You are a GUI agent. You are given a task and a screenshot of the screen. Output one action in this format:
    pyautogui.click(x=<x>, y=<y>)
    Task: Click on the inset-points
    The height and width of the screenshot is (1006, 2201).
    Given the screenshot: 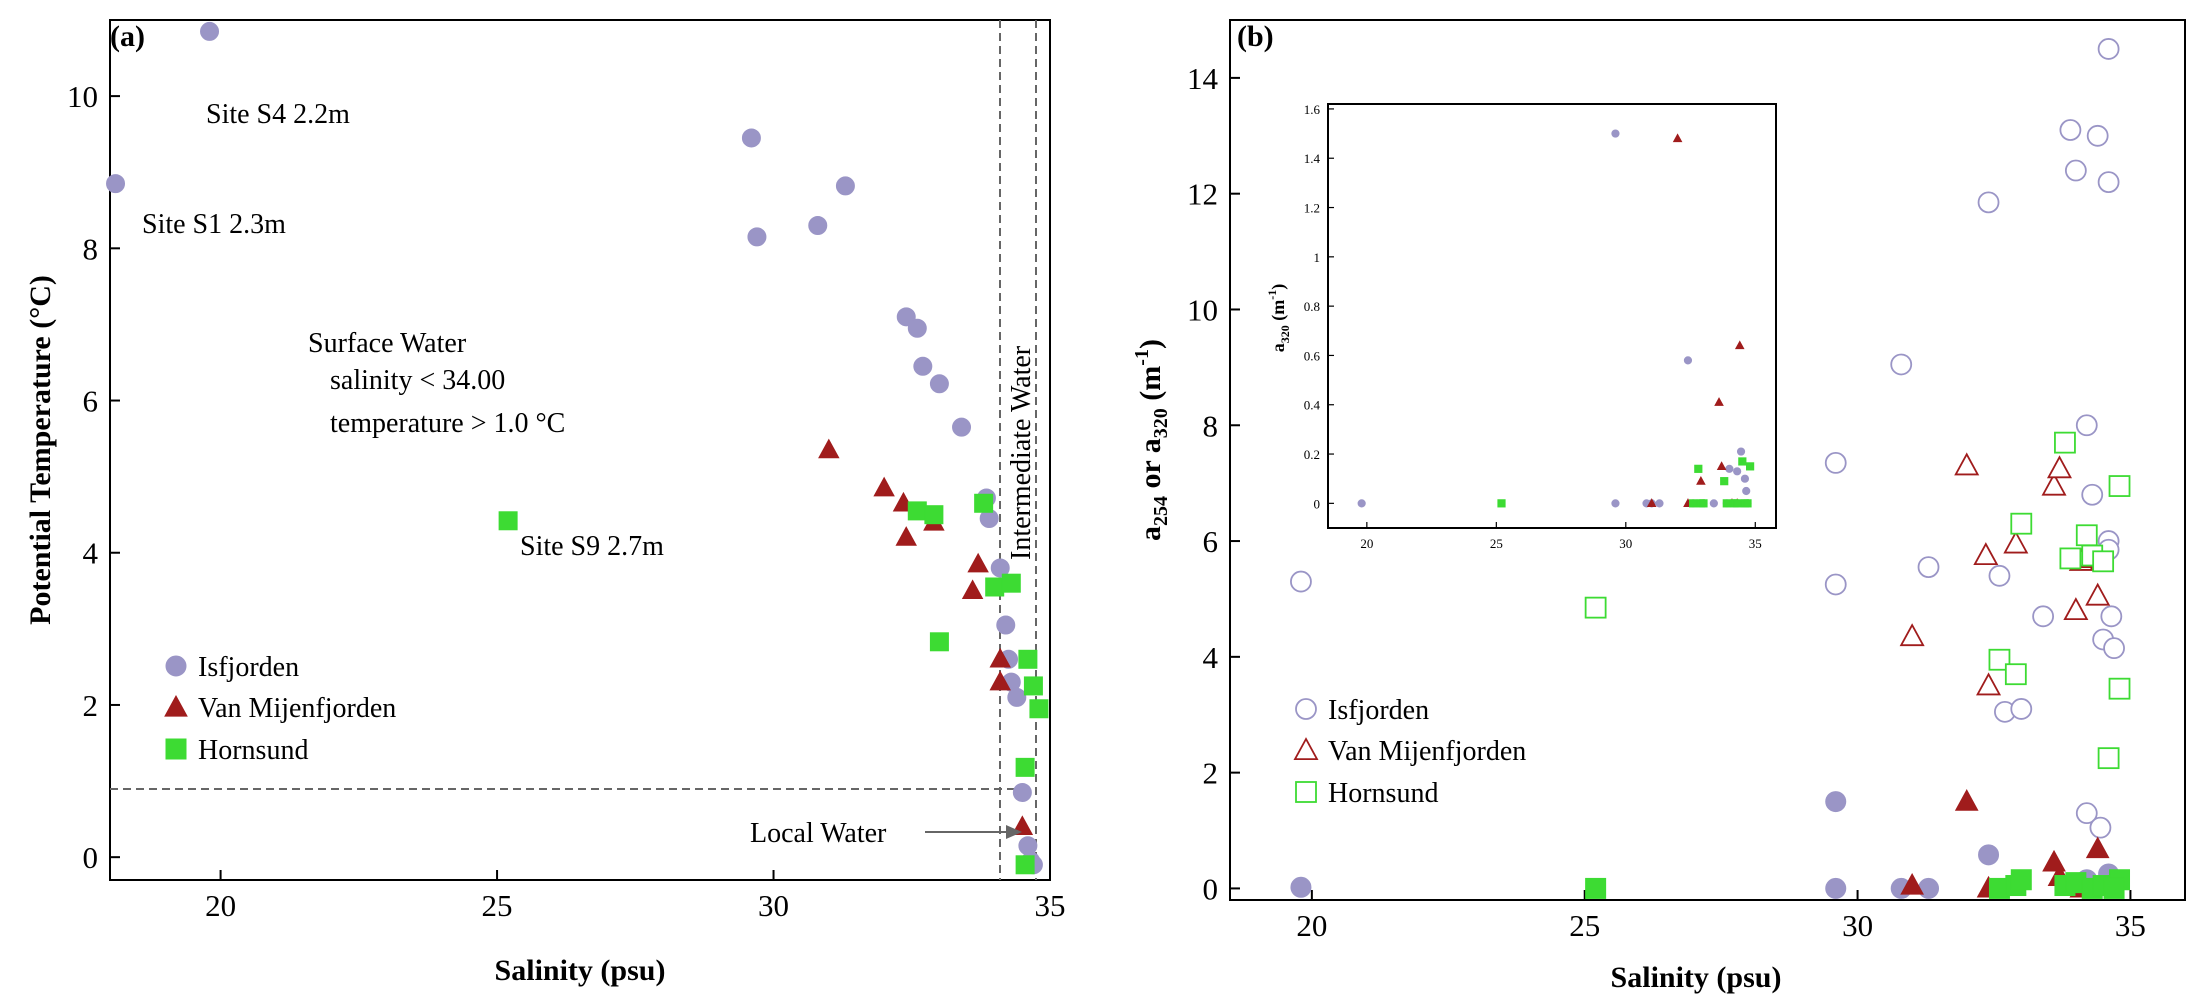 What is the action you would take?
    pyautogui.click(x=1556, y=318)
    